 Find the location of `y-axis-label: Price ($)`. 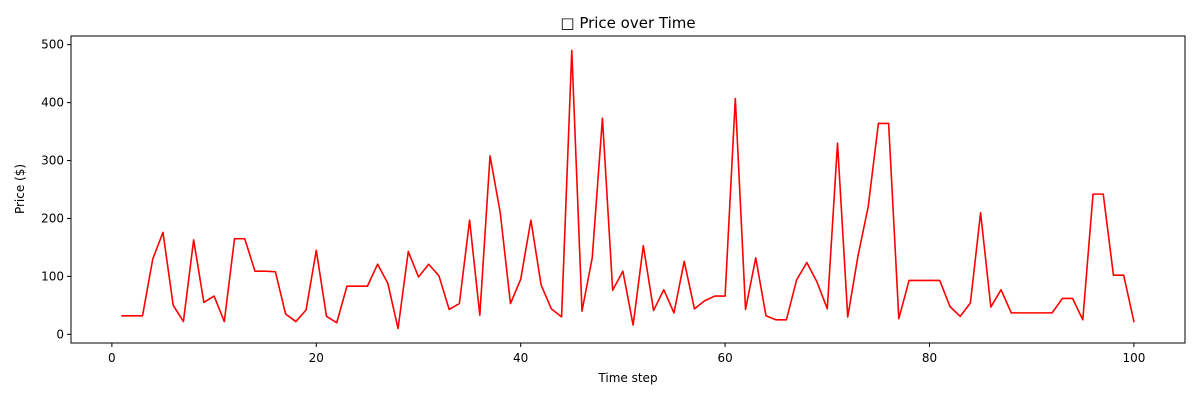

y-axis-label: Price ($) is located at coordinates (20, 189).